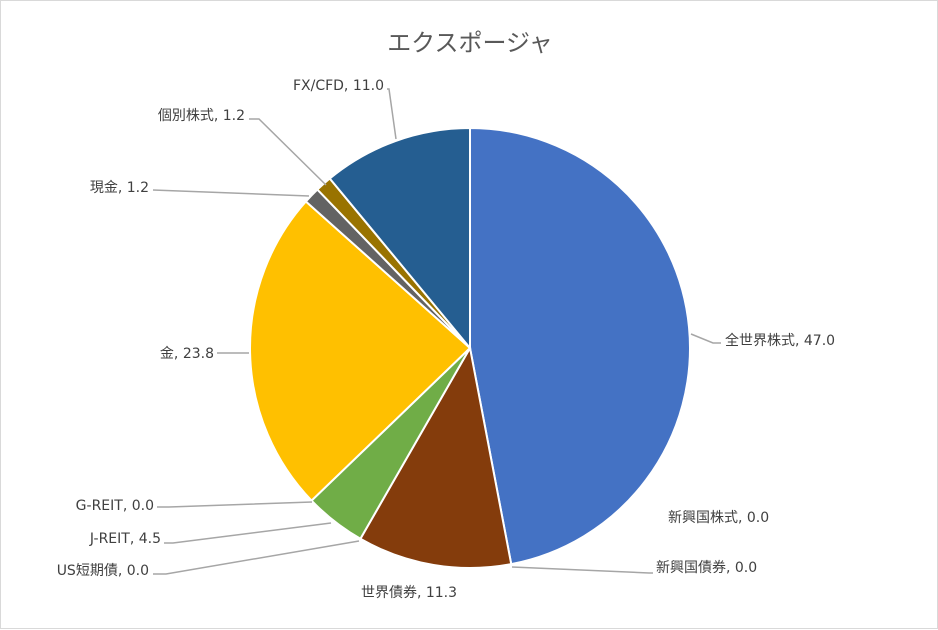 The height and width of the screenshot is (630, 938). What do you see at coordinates (409, 593) in the screenshot?
I see `data-label-3: 世界債券, 11.3` at bounding box center [409, 593].